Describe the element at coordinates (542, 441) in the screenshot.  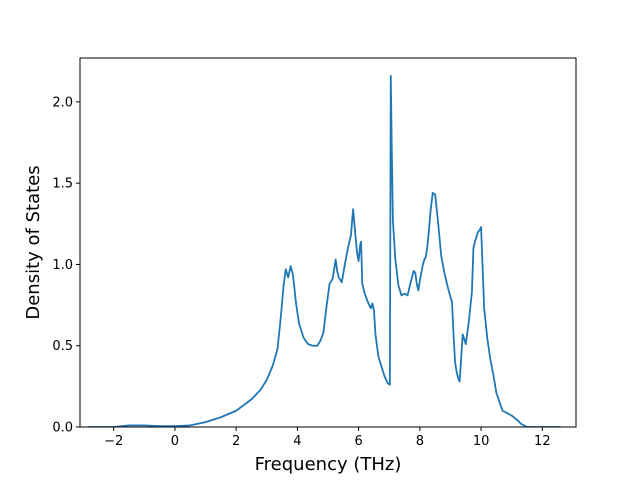
I see `x-tick-label: 12` at that location.